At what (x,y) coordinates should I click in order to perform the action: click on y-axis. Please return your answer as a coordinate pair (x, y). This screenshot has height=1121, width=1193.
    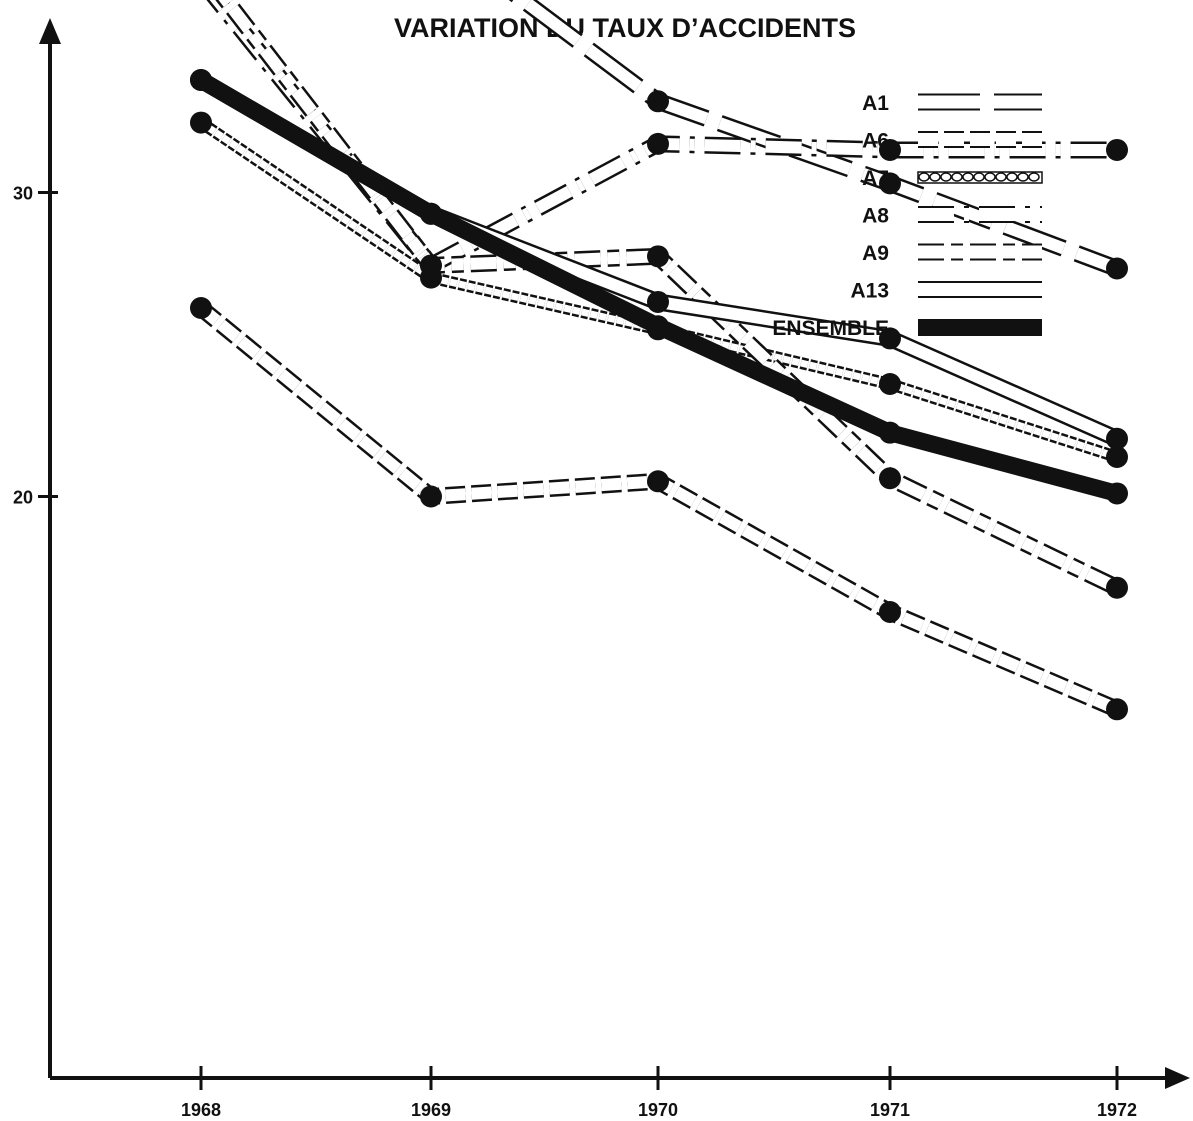
    Looking at the image, I should click on (50, 548).